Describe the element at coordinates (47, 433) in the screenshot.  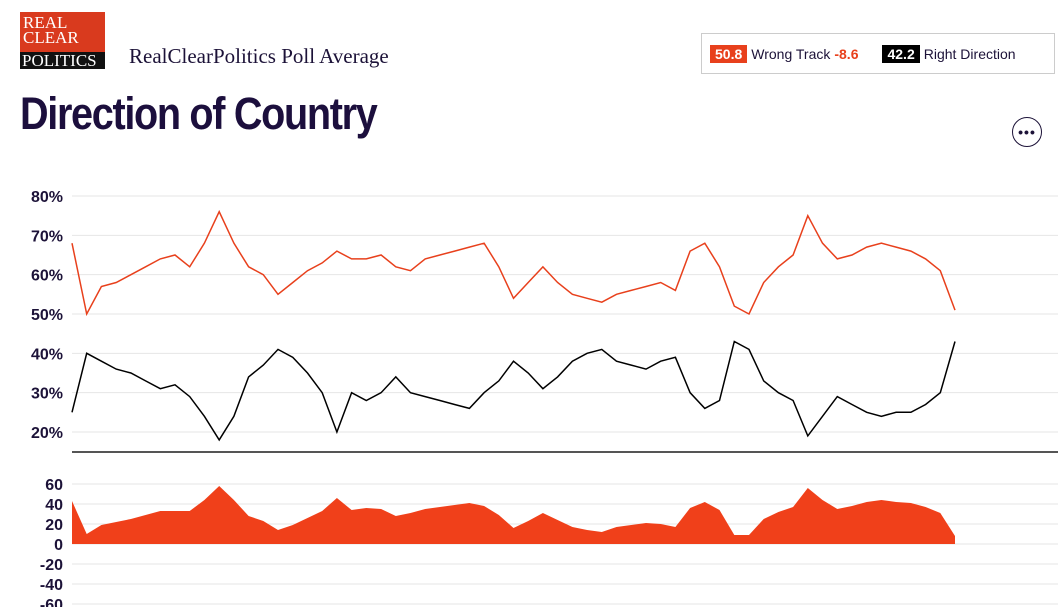
I see `y-tick-label: 20%` at that location.